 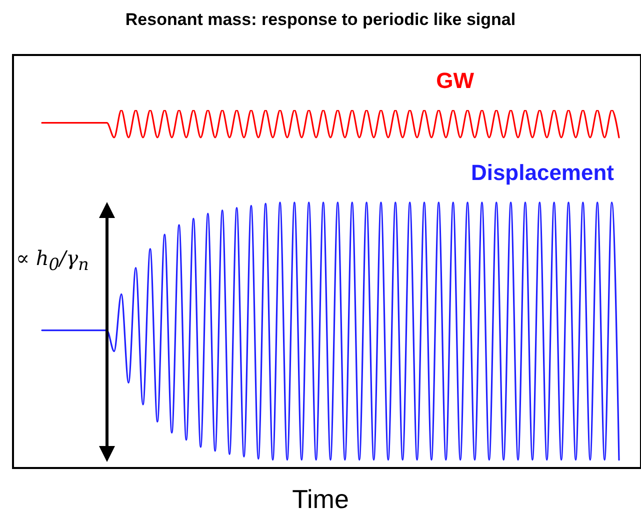 I want to click on x-axis-title: Time, so click(x=320, y=499).